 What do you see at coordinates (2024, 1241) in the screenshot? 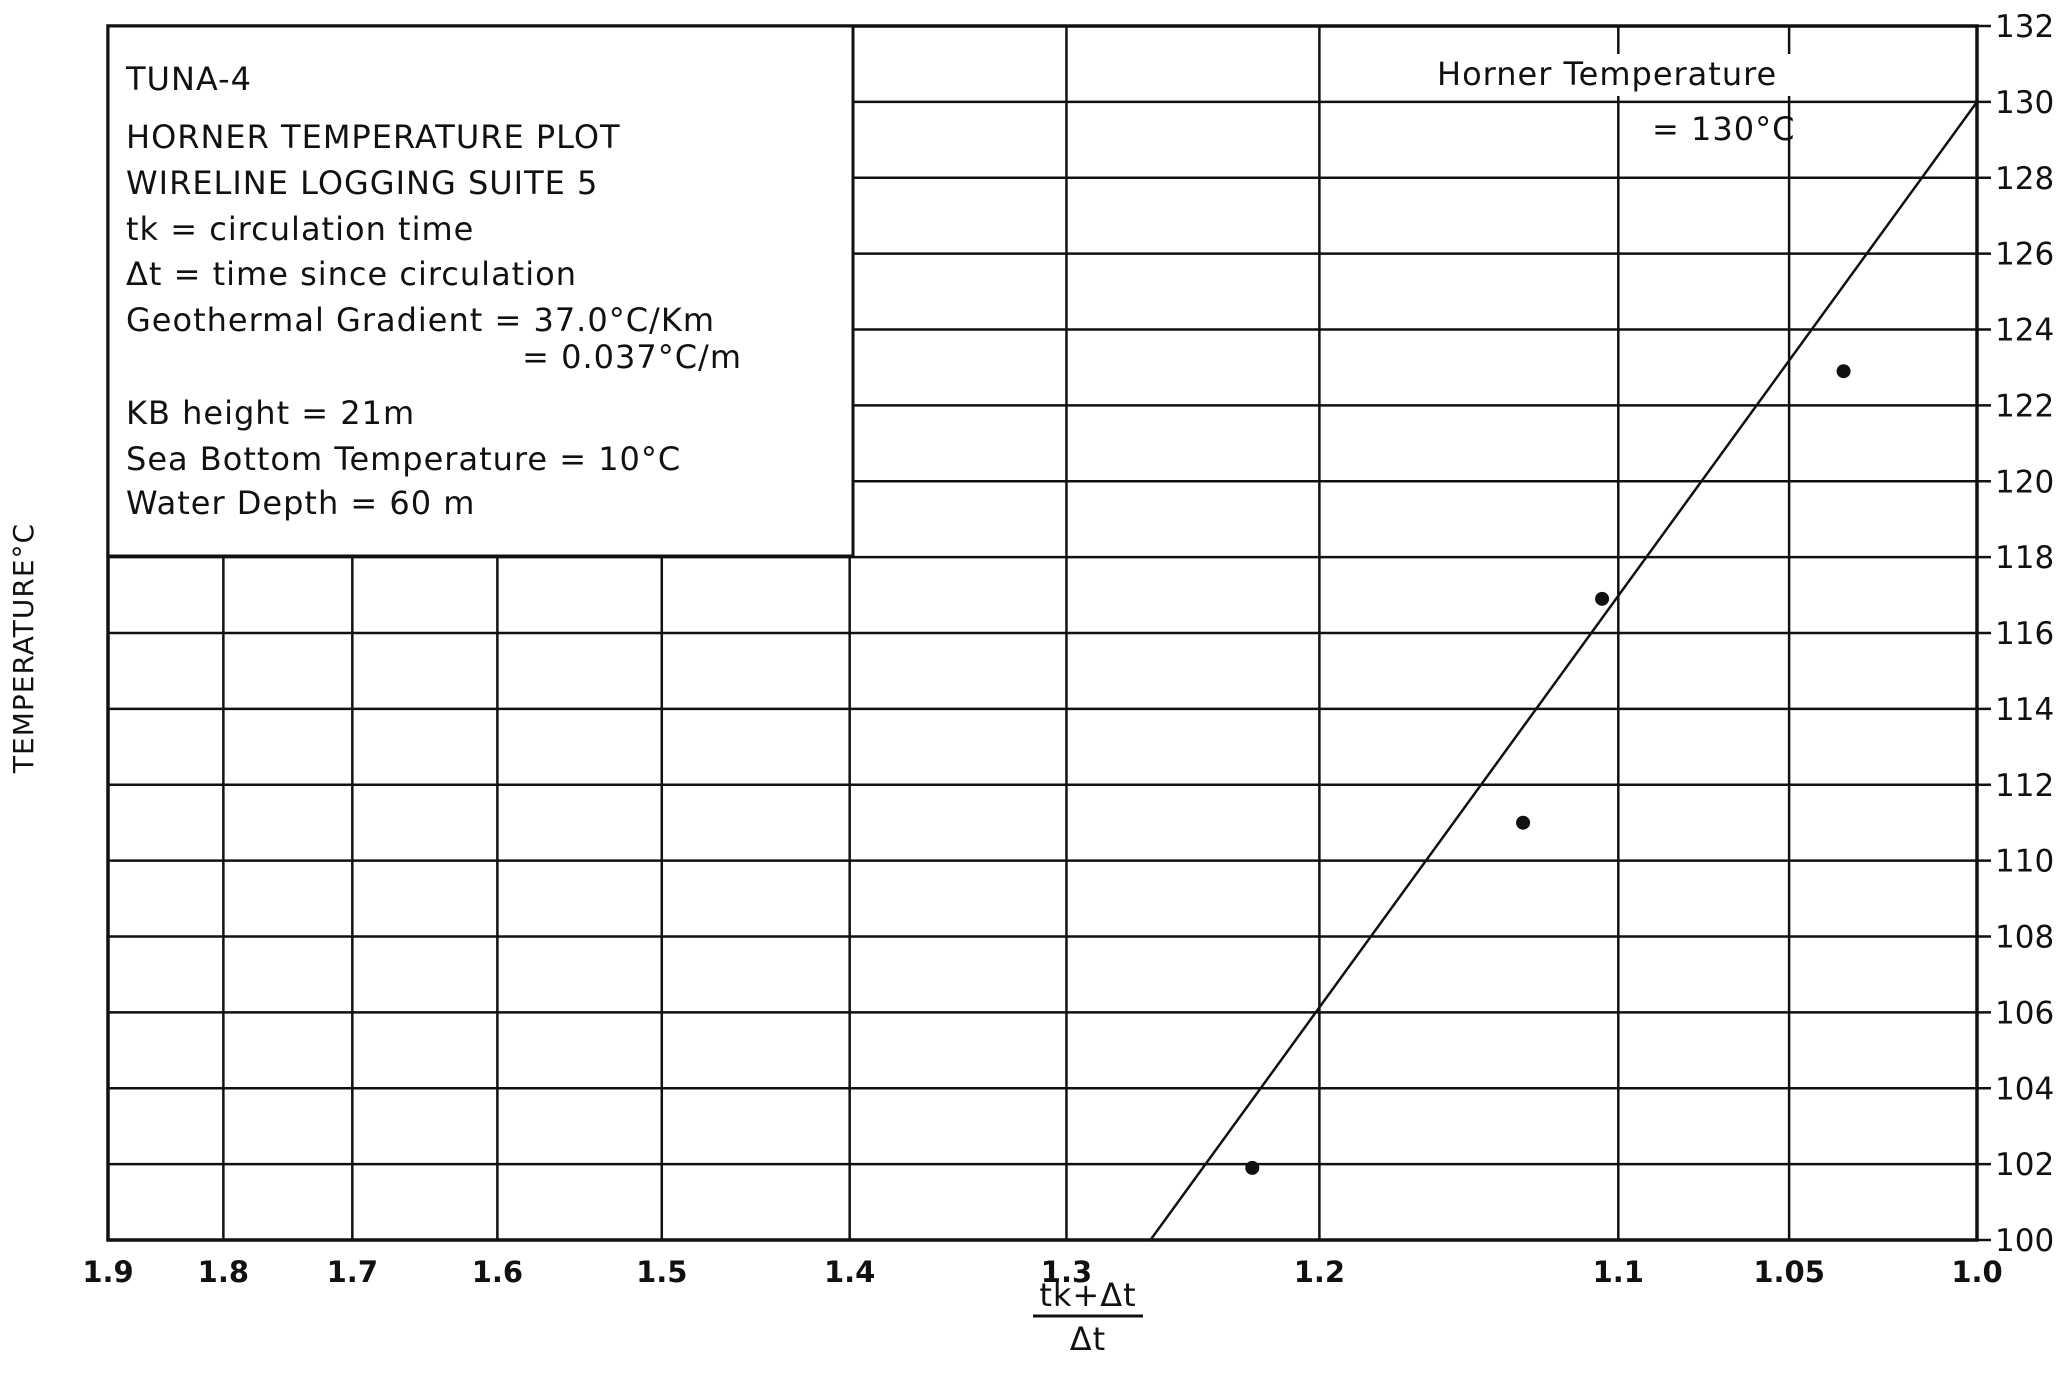
I see `y-tick-label: 100` at bounding box center [2024, 1241].